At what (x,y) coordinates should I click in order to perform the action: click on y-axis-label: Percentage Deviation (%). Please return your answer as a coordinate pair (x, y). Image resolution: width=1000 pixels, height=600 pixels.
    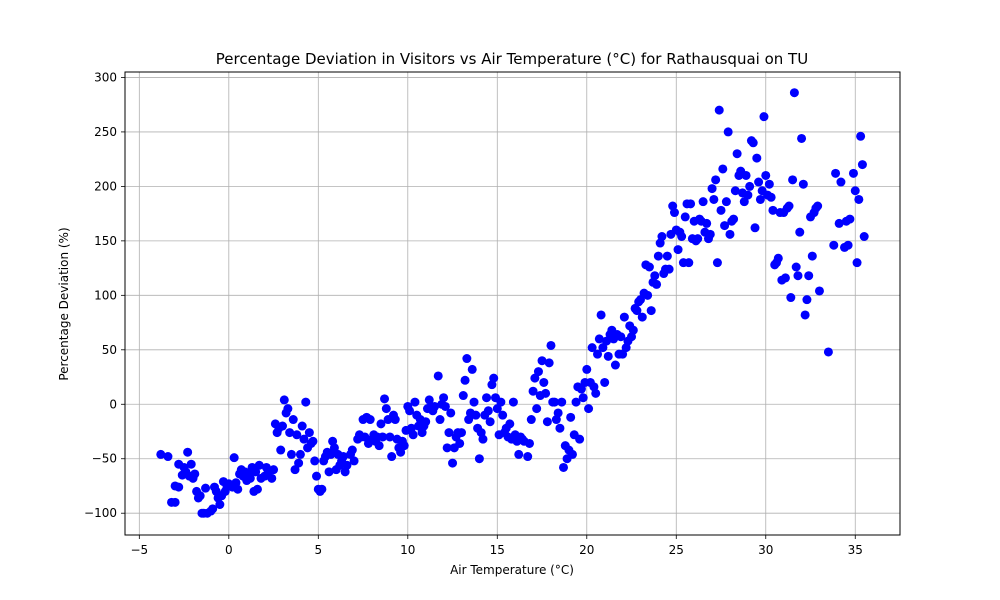
    Looking at the image, I should click on (64, 303).